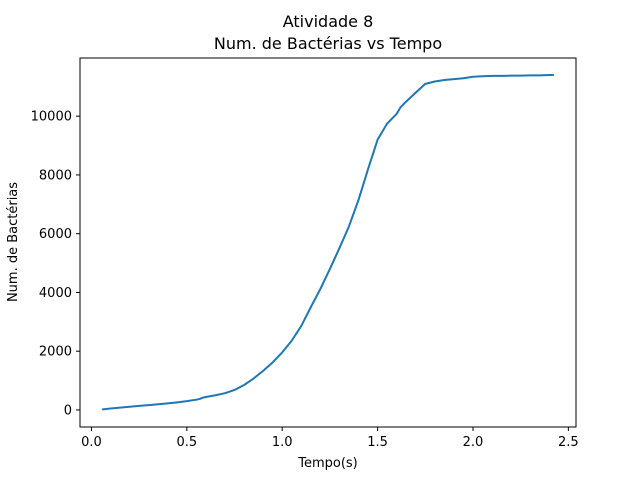 The image size is (640, 485). Describe the element at coordinates (51, 117) in the screenshot. I see `y-tick-label: 10000` at that location.